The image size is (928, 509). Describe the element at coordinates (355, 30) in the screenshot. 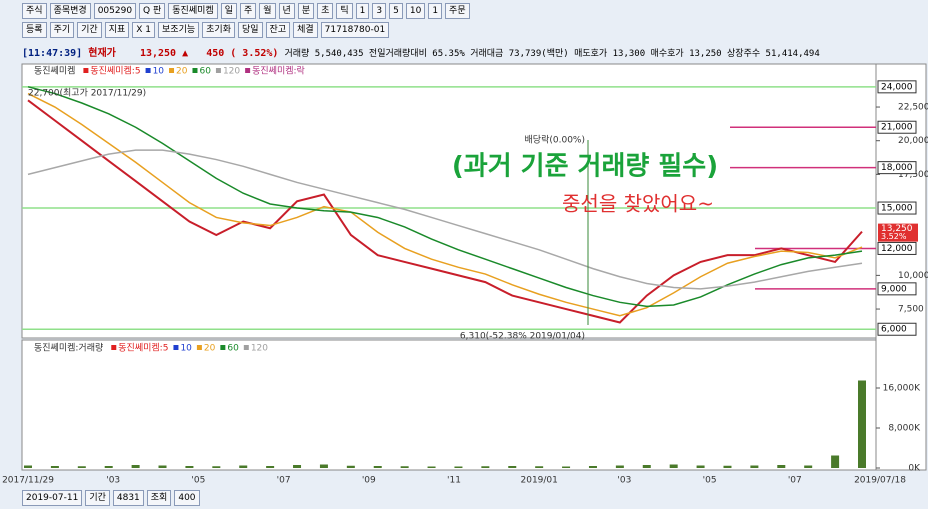

I see `button: 71718780-01` at that location.